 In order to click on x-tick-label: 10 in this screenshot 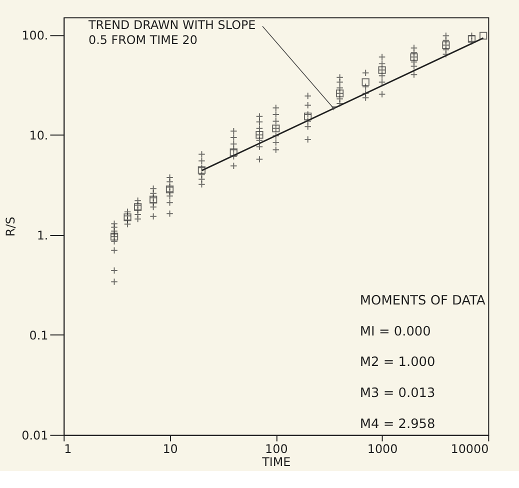, I will do `click(170, 449)`.